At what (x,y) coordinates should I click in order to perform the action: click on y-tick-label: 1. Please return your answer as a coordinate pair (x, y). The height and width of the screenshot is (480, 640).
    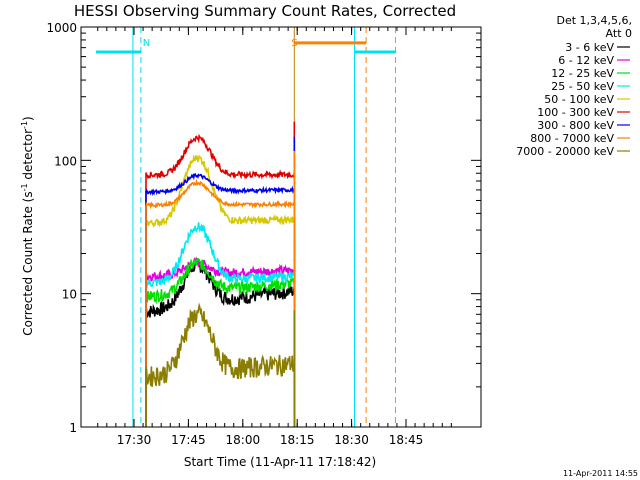
    Looking at the image, I should click on (73, 428).